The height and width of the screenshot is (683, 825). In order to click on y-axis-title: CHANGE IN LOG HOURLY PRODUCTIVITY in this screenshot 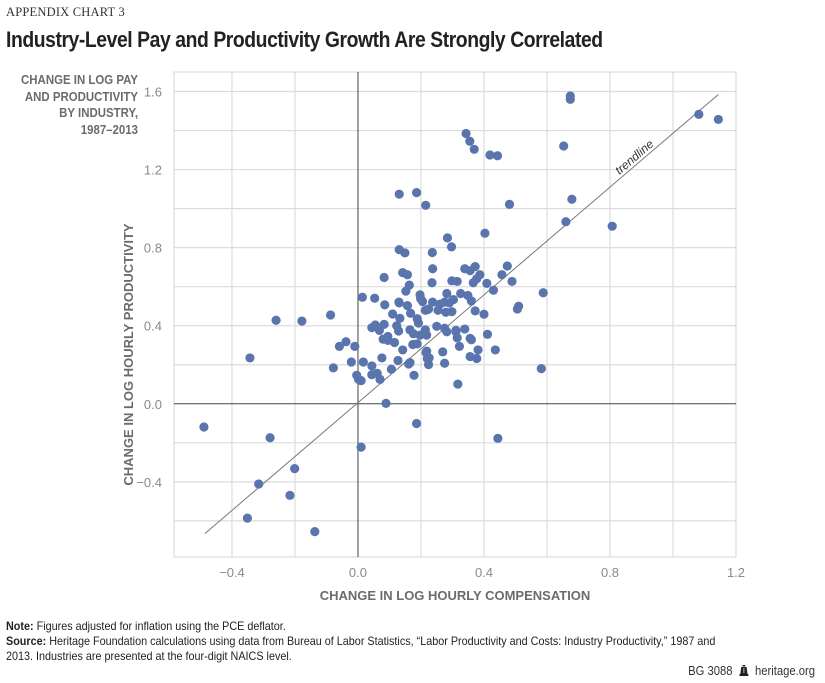, I will do `click(128, 354)`.